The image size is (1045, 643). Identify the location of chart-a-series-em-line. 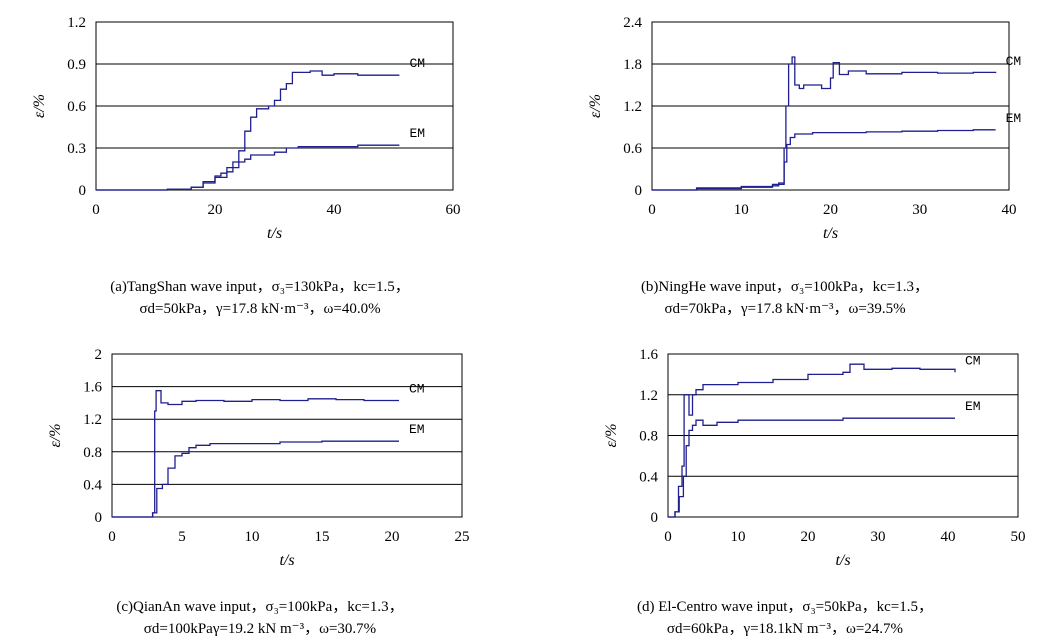
(248, 167).